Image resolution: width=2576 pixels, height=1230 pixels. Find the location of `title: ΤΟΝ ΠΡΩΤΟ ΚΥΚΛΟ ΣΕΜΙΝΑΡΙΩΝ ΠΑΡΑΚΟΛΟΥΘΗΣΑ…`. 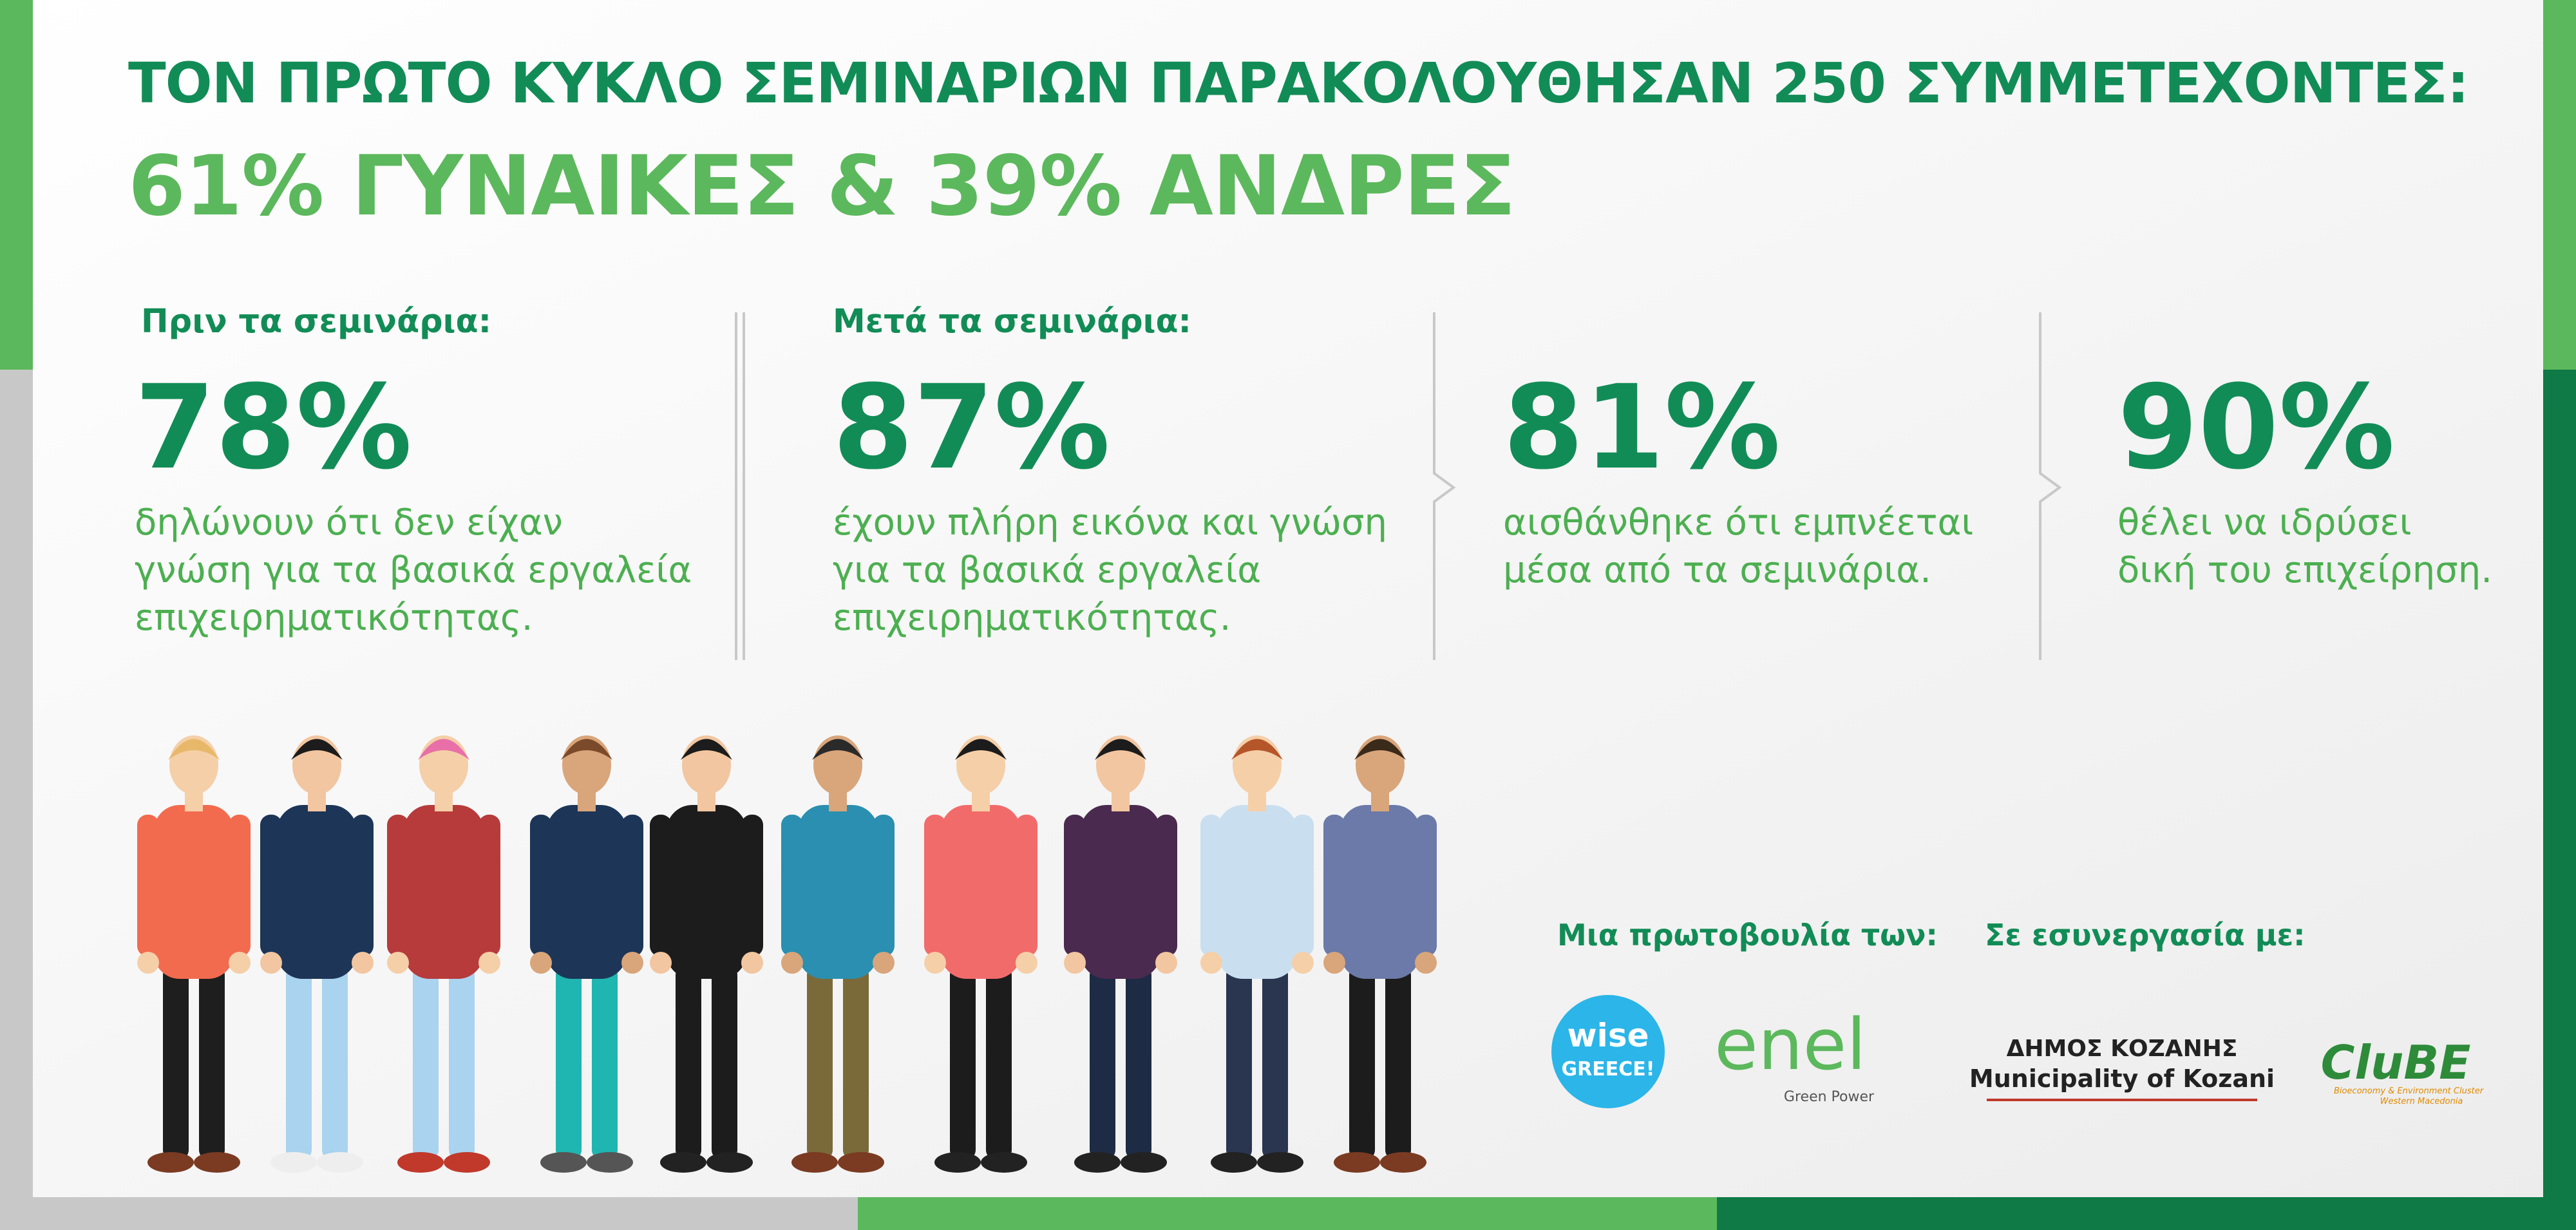

title: ΤΟΝ ΠΡΩΤΟ ΚΥΚΛΟ ΣΕΜΙΝΑΡΙΩΝ ΠΑΡΑΚΟΛΟΥΘΗΣΑ… is located at coordinates (1298, 84).